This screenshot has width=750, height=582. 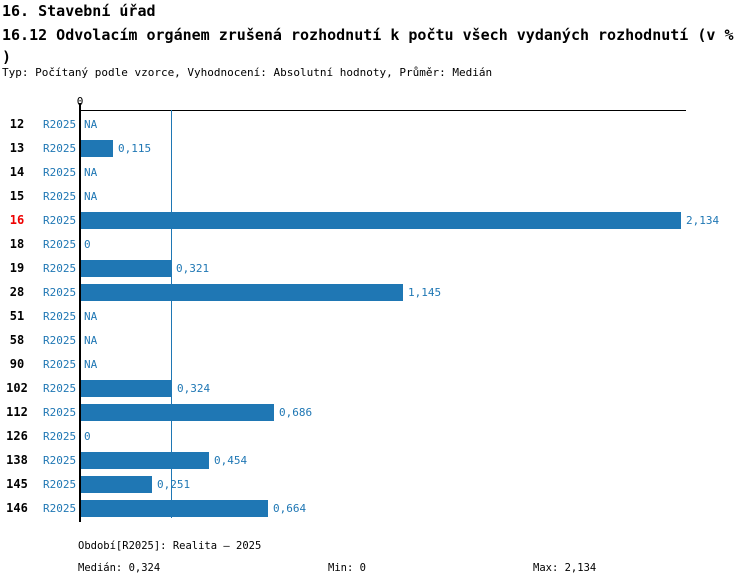 What do you see at coordinates (17, 172) in the screenshot?
I see `row-category-label: 14` at bounding box center [17, 172].